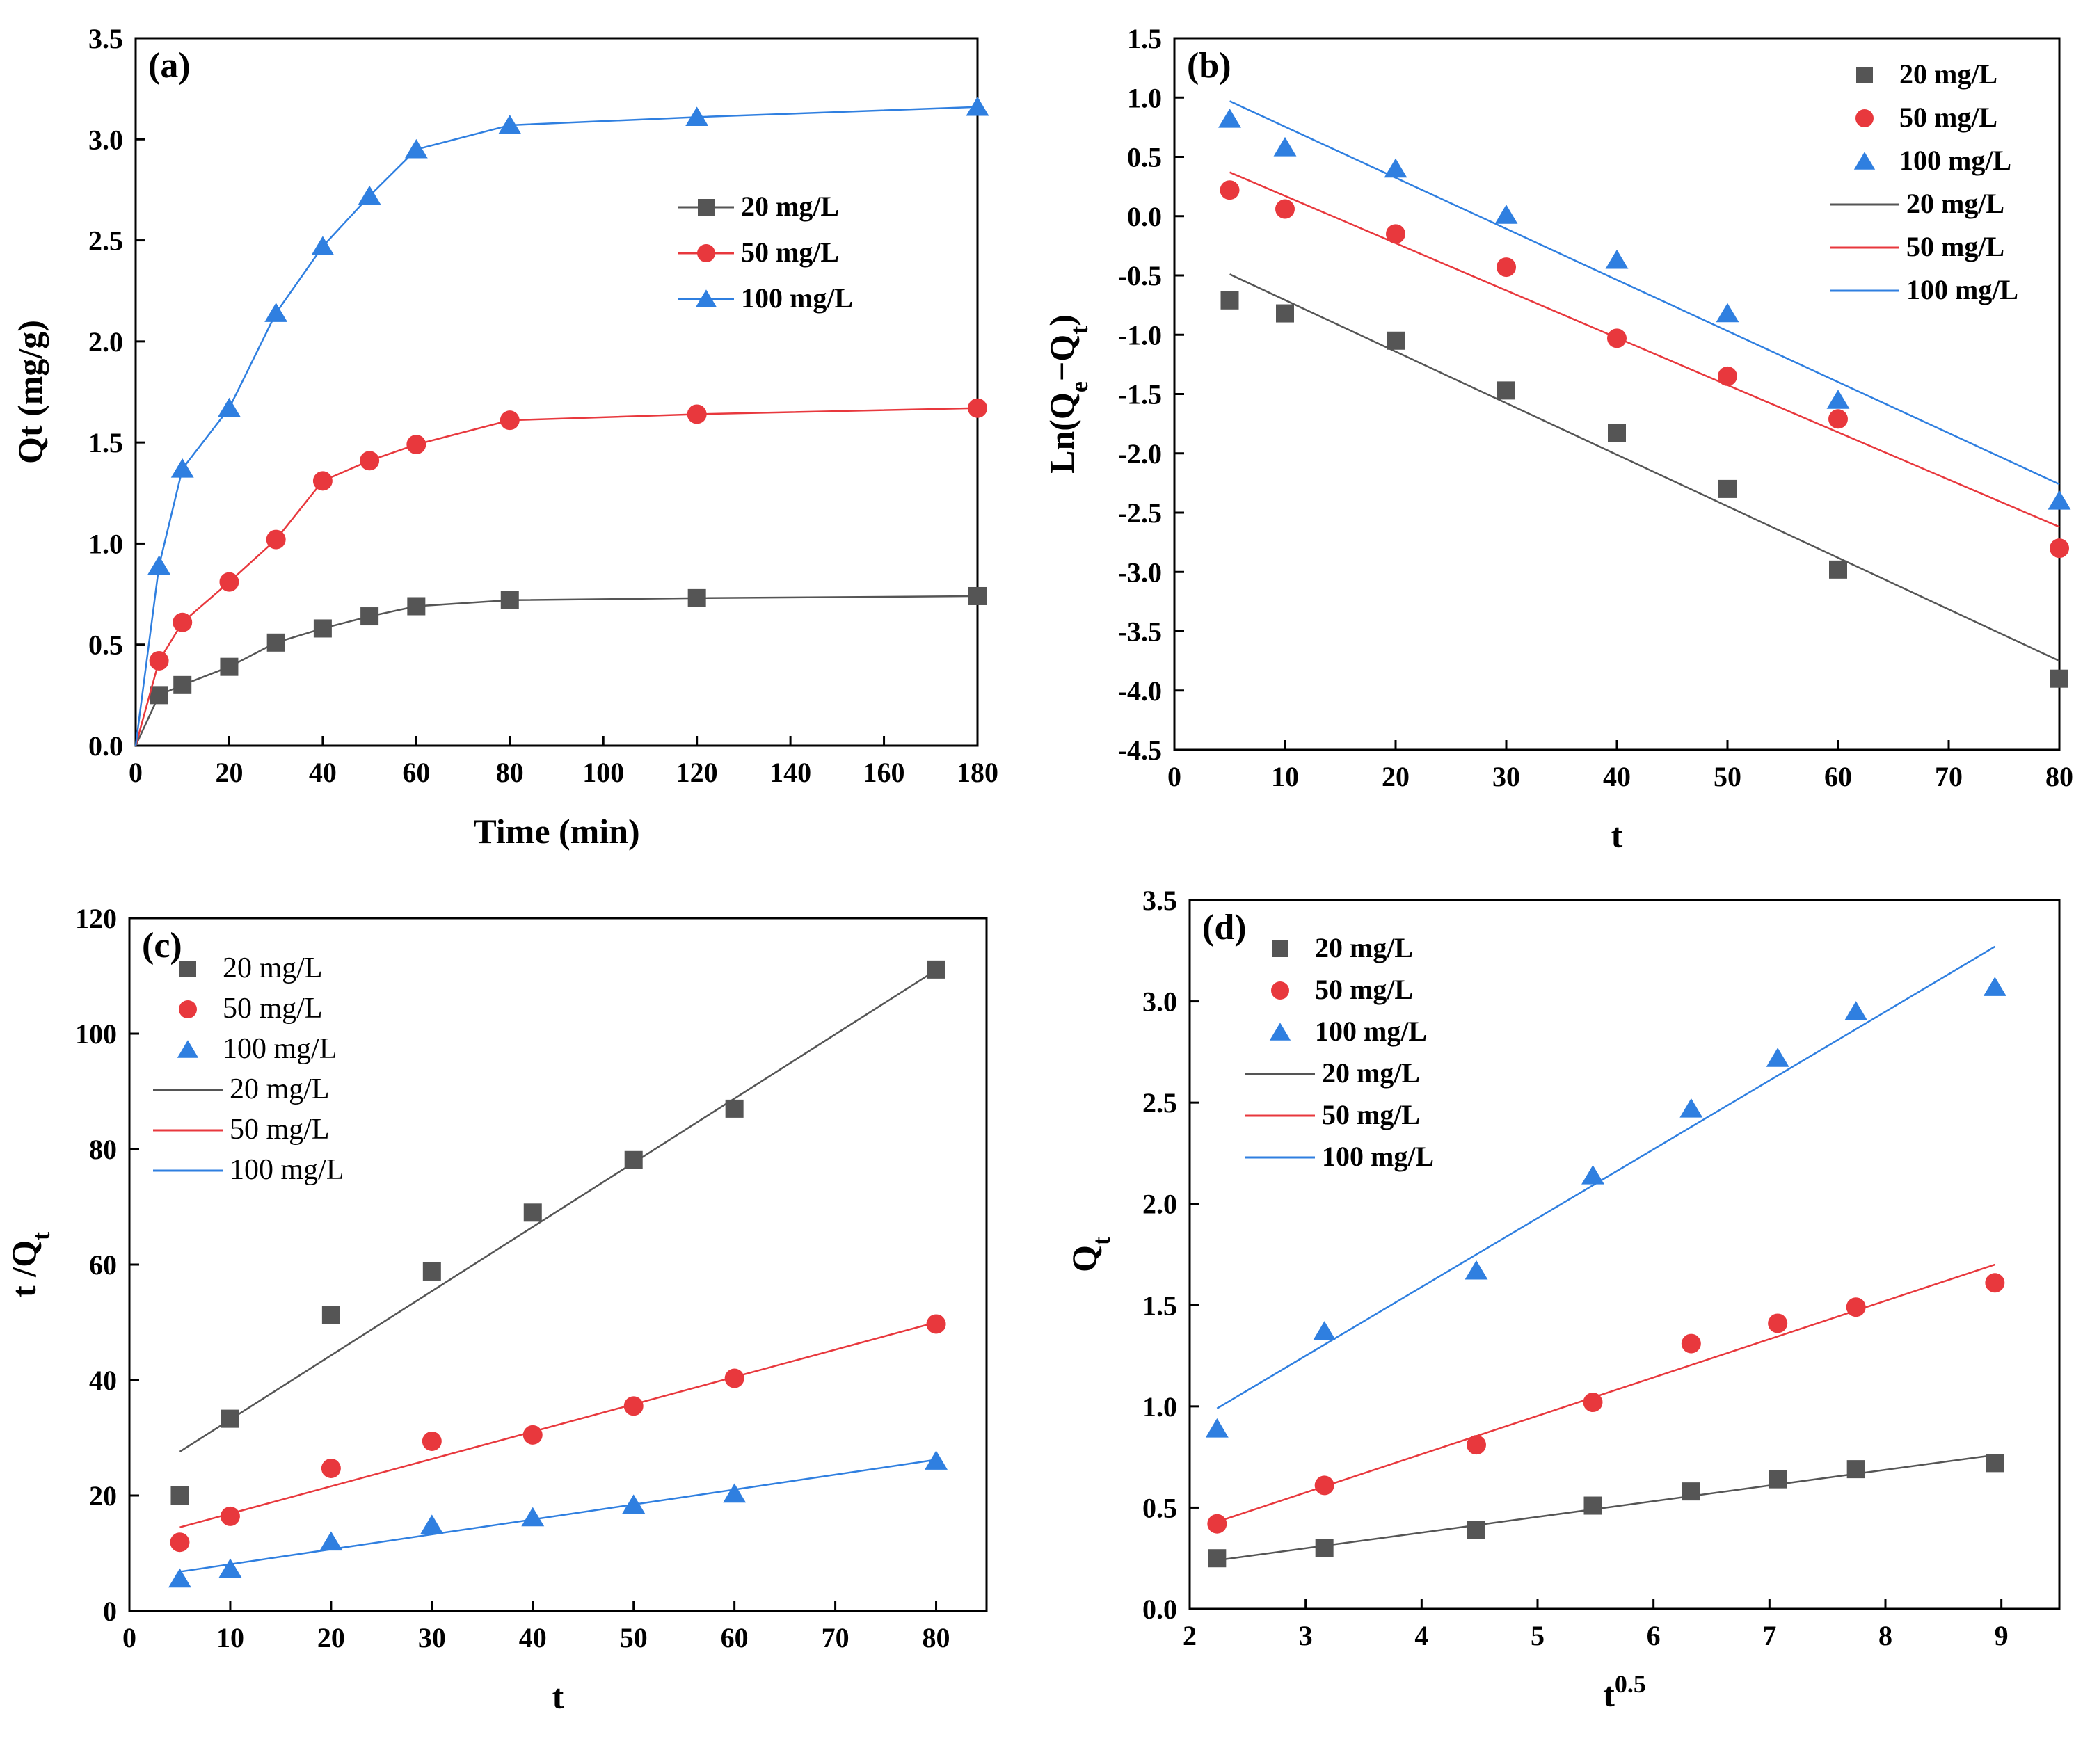 The width and height of the screenshot is (2083, 1764). Describe the element at coordinates (697, 772) in the screenshot. I see `x-tick-label: 120` at that location.